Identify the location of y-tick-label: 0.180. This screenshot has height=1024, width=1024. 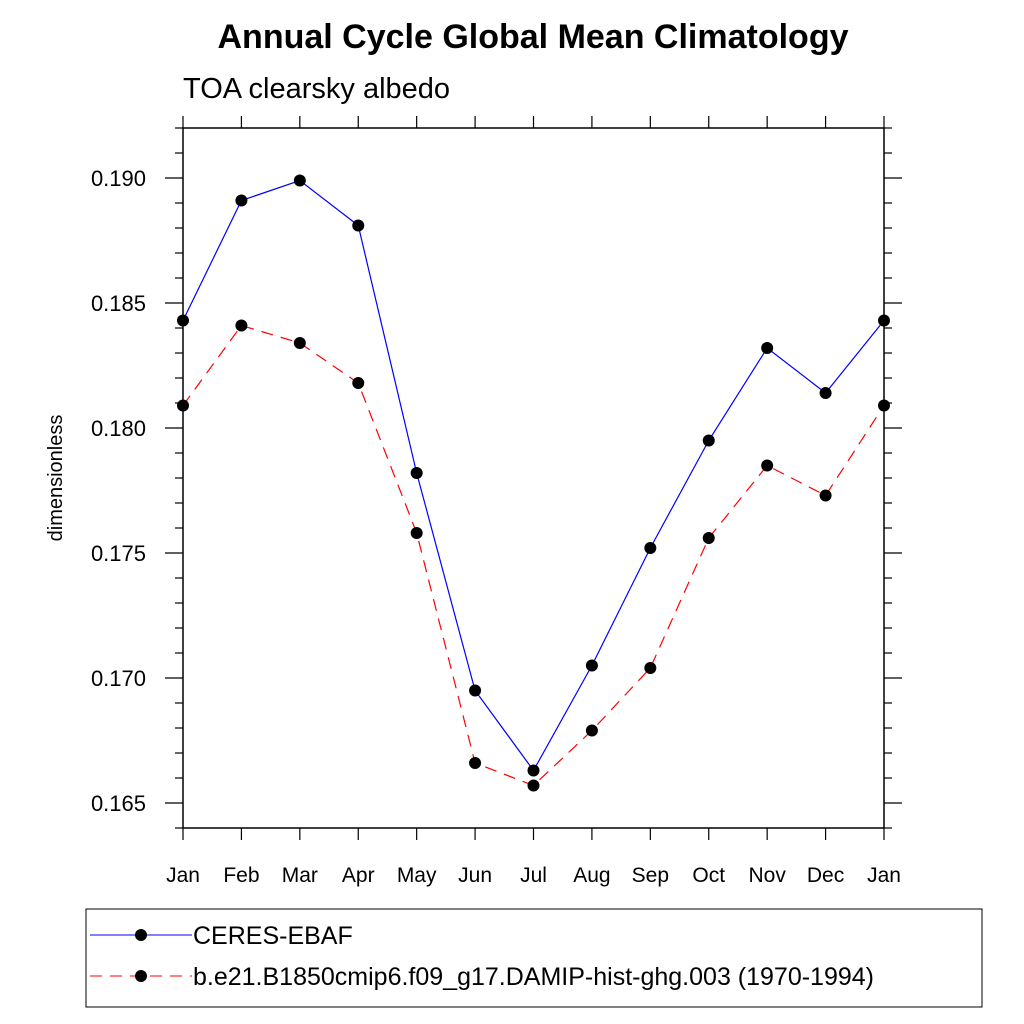
(118, 428).